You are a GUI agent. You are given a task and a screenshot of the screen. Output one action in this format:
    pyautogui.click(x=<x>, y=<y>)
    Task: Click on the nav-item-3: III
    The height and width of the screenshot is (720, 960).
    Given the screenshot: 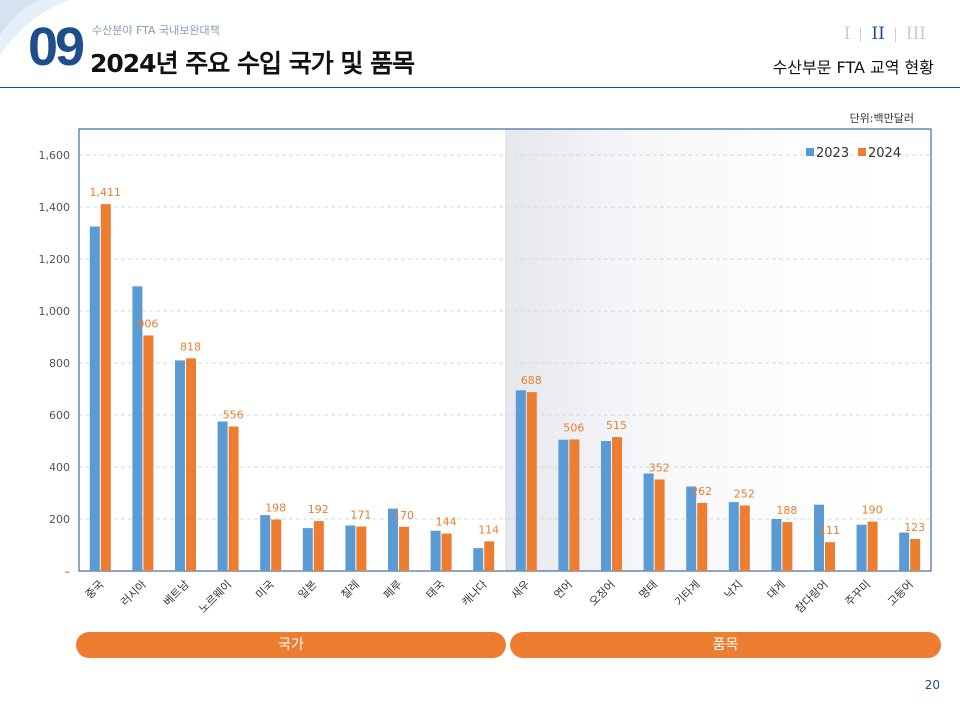 What is the action you would take?
    pyautogui.click(x=915, y=34)
    